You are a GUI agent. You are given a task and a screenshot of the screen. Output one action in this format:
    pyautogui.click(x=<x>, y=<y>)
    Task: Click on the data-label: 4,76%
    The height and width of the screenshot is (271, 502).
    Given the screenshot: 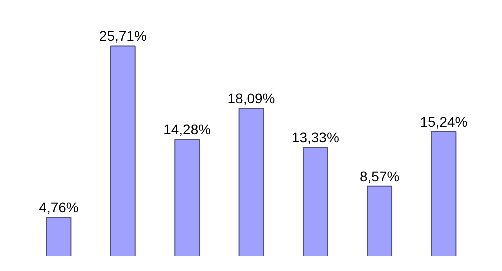 What is the action you would take?
    pyautogui.click(x=59, y=208)
    